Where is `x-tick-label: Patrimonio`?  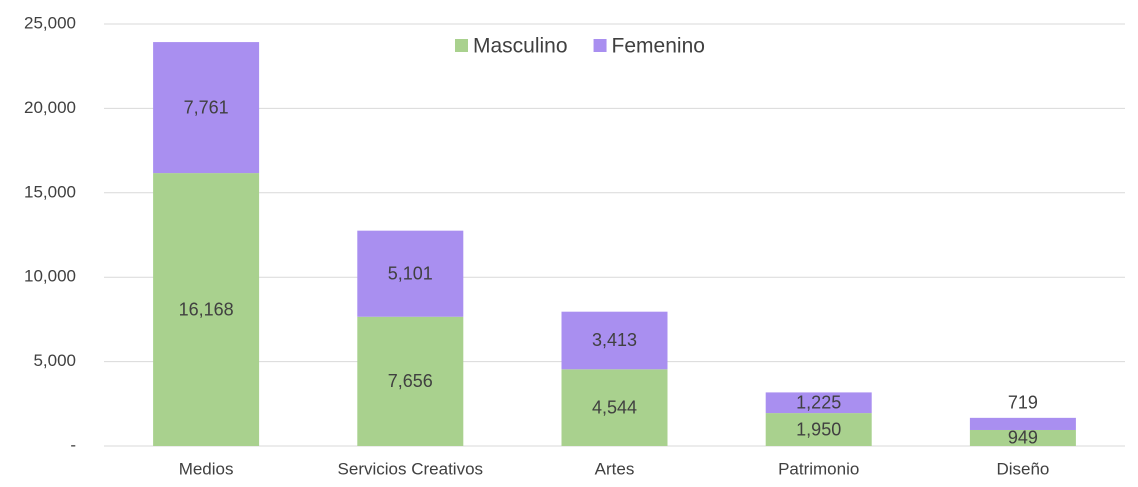
x-tick-label: Patrimonio is located at coordinates (818, 468).